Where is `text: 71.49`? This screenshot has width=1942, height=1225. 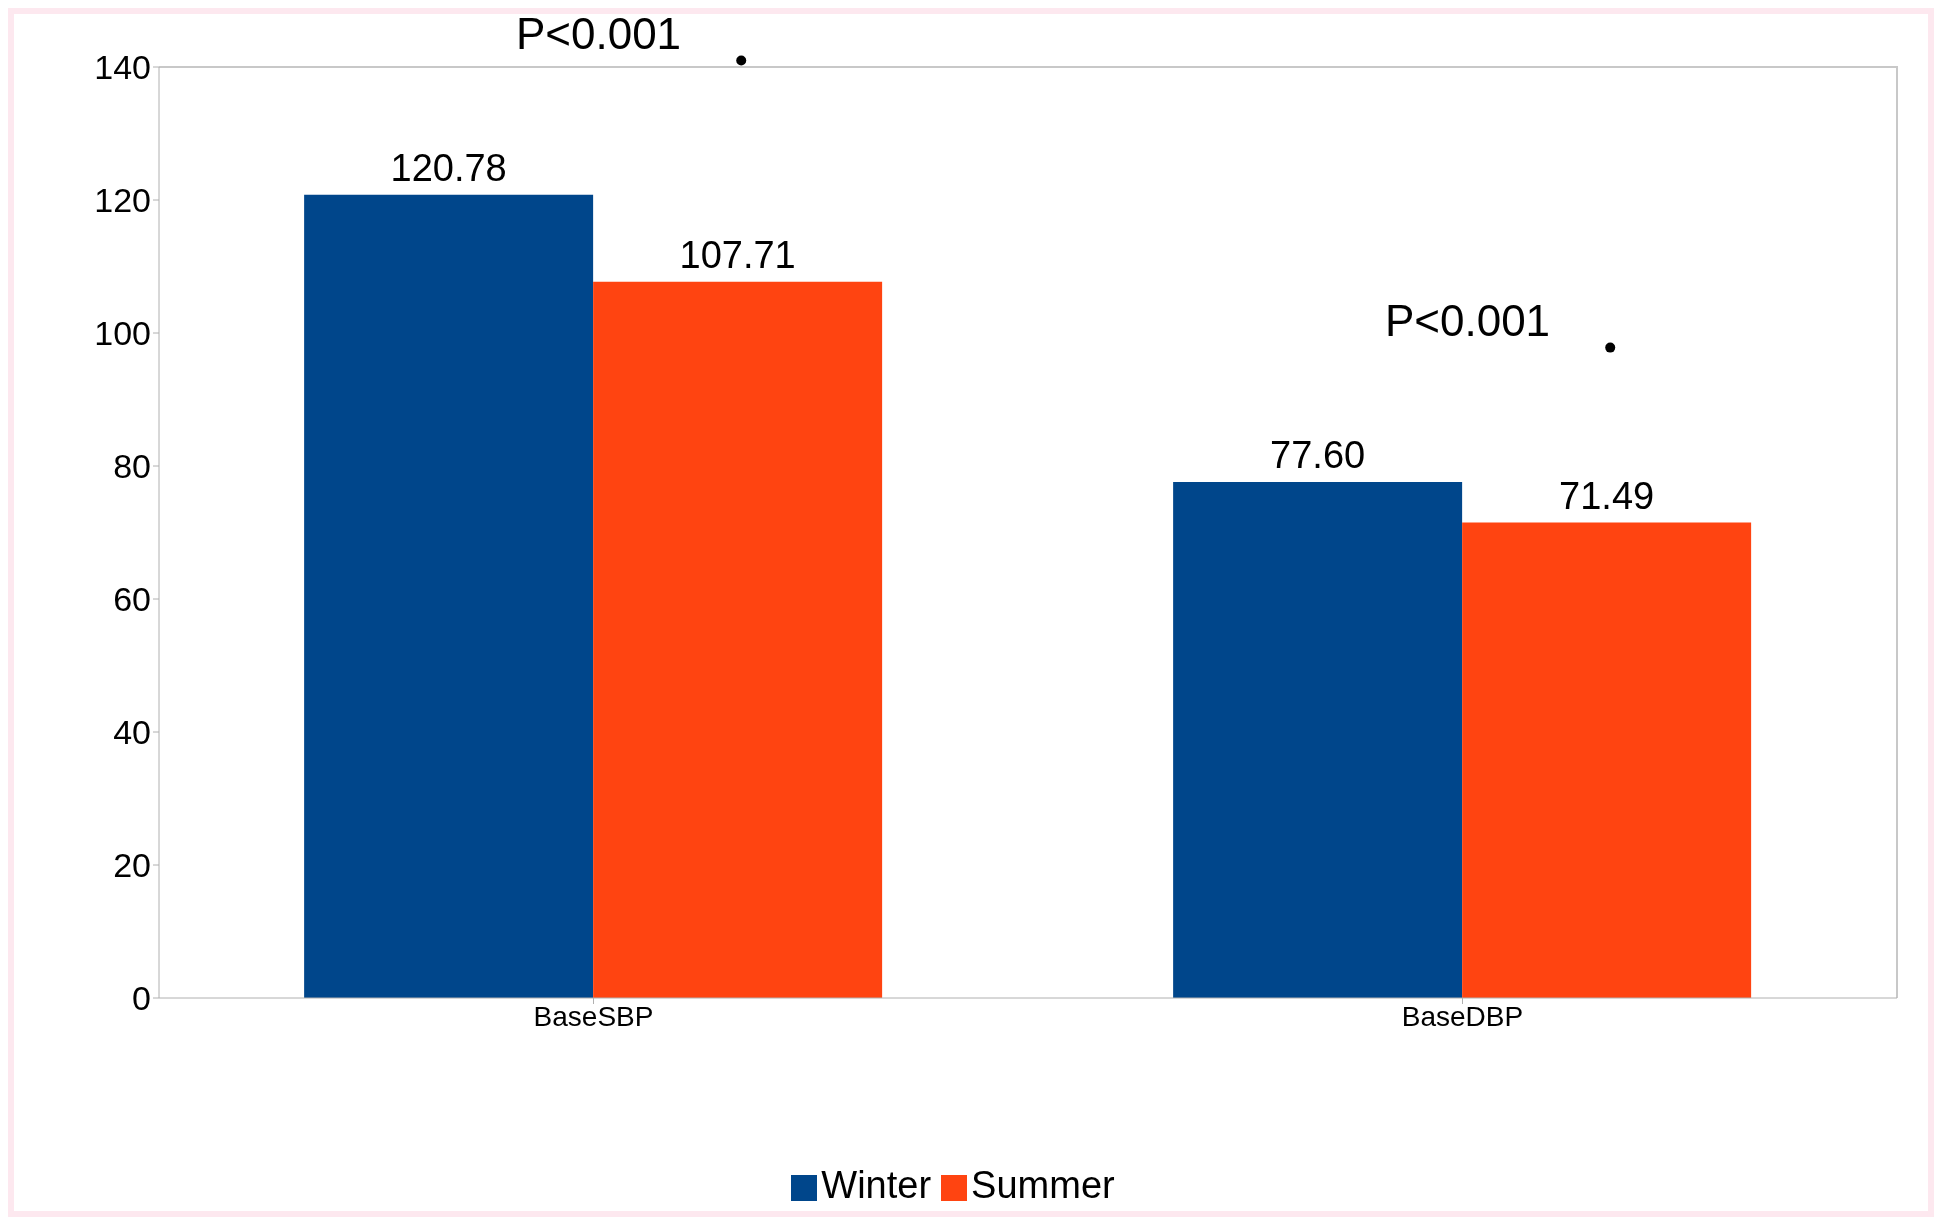
text: 71.49 is located at coordinates (1607, 495).